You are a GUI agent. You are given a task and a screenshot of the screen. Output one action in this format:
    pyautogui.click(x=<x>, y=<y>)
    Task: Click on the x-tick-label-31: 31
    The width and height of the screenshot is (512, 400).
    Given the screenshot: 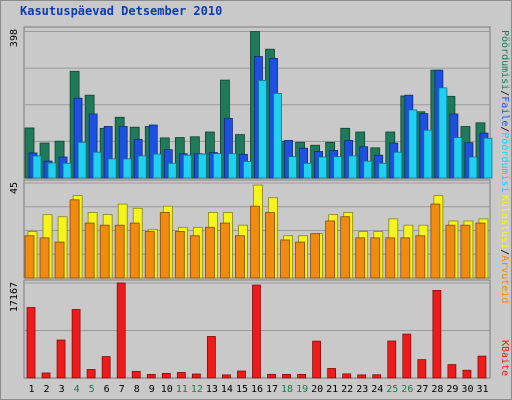 What is the action you would take?
    pyautogui.click(x=482, y=389)
    